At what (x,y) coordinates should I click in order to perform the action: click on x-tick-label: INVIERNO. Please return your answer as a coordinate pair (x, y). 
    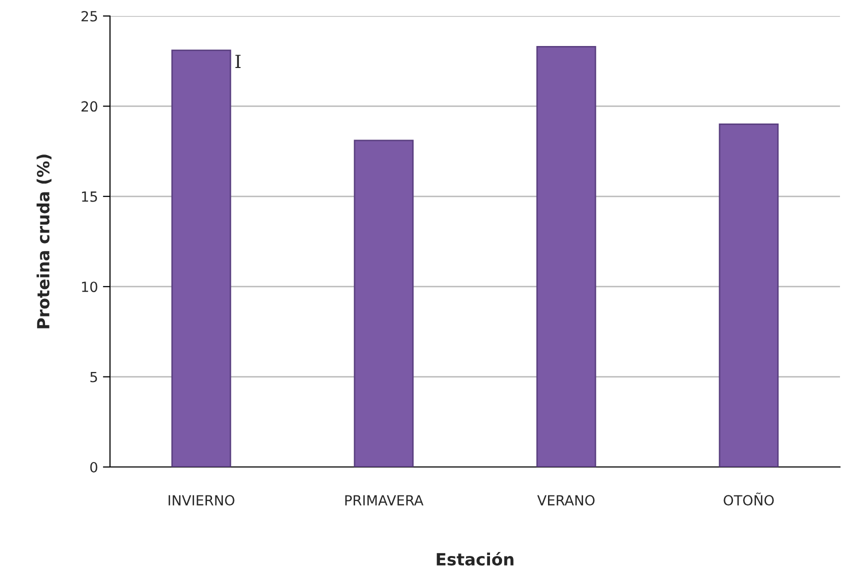
    Looking at the image, I should click on (201, 500).